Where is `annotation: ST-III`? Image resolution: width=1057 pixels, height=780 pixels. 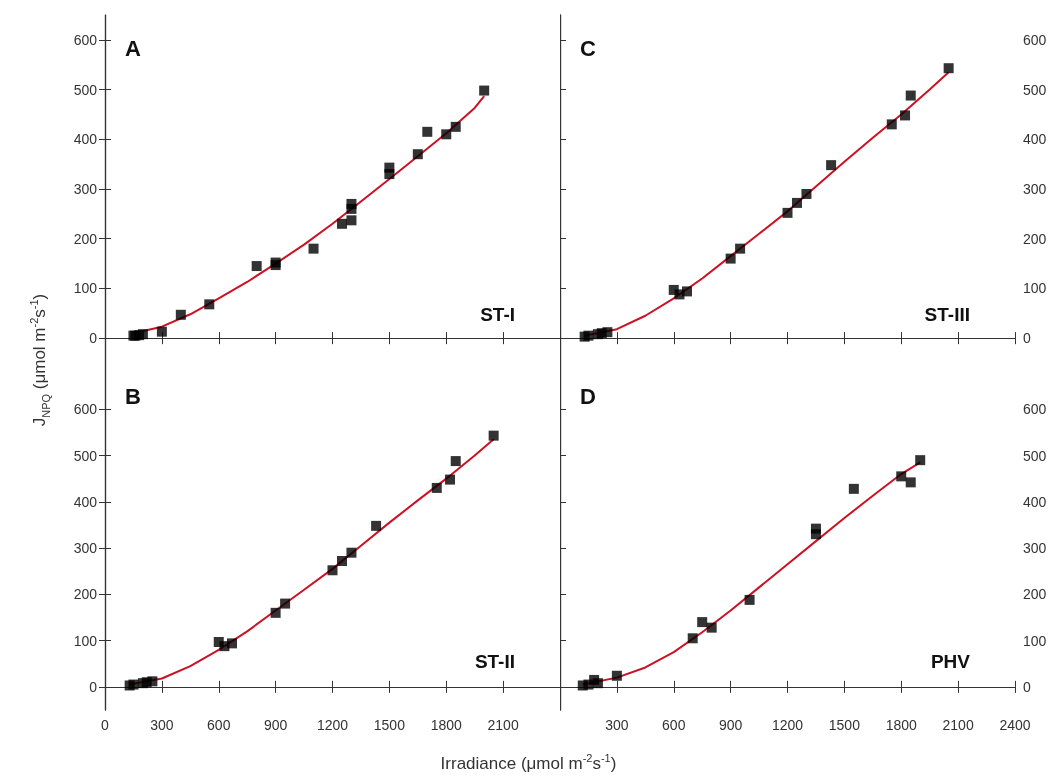 annotation: ST-III is located at coordinates (947, 314).